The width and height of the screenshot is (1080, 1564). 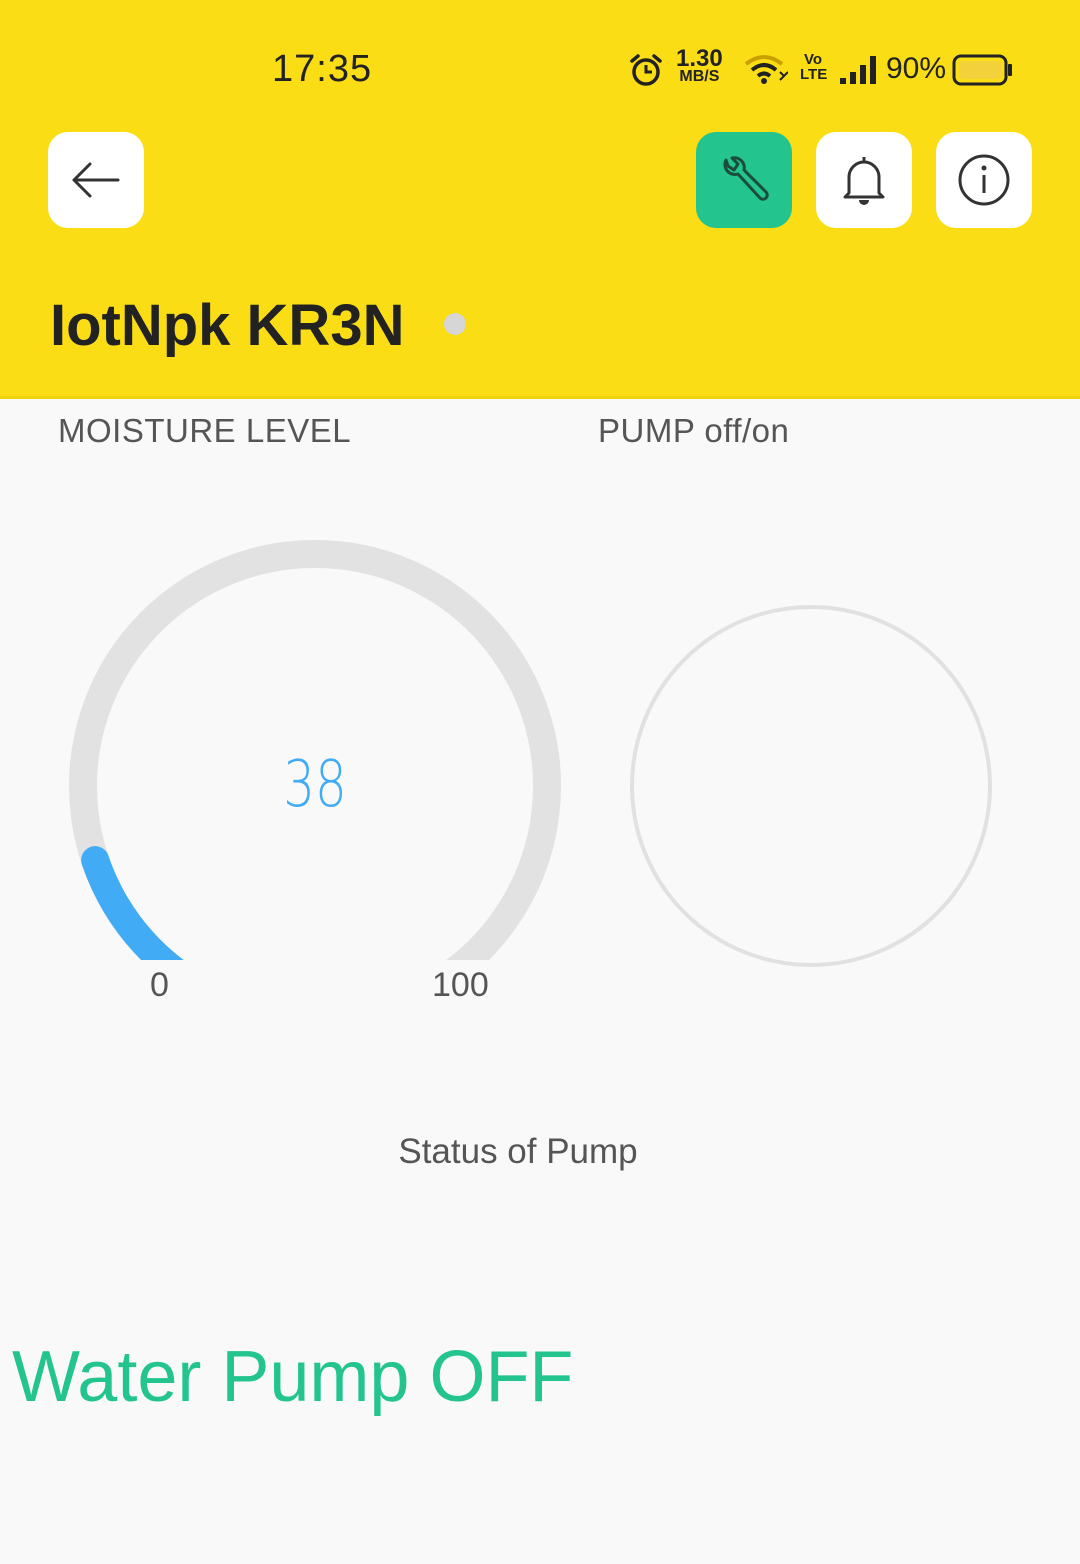 I want to click on info-button, so click(x=984, y=180).